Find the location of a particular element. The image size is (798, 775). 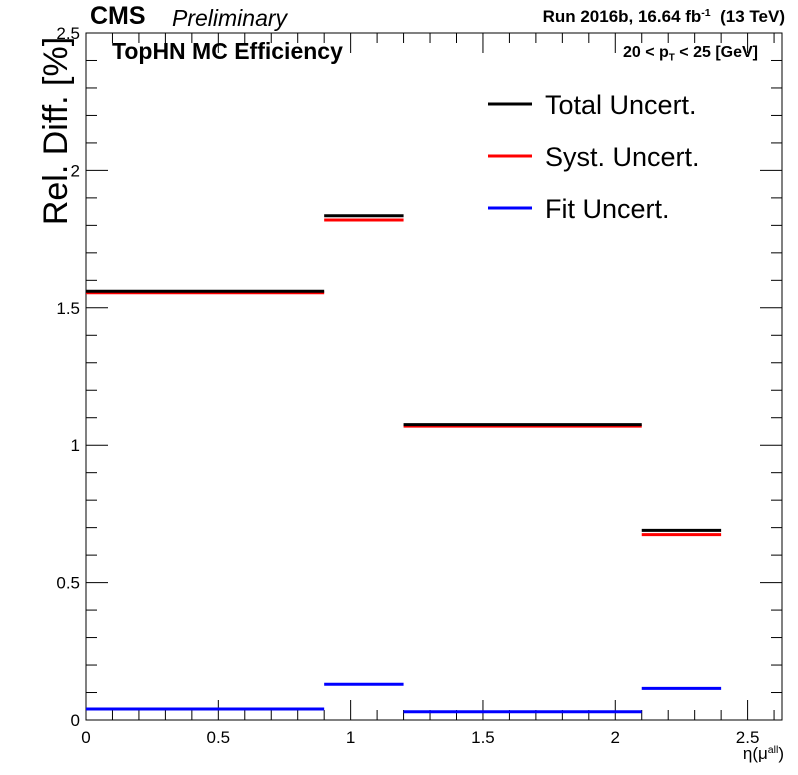

y-tick-label: 1 is located at coordinates (75, 445).